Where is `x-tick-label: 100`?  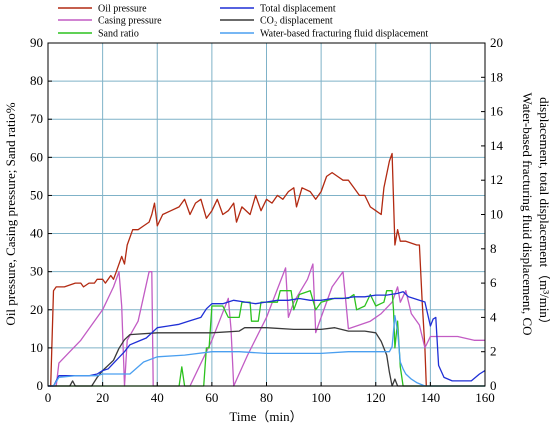
x-tick-label: 100 is located at coordinates (321, 397).